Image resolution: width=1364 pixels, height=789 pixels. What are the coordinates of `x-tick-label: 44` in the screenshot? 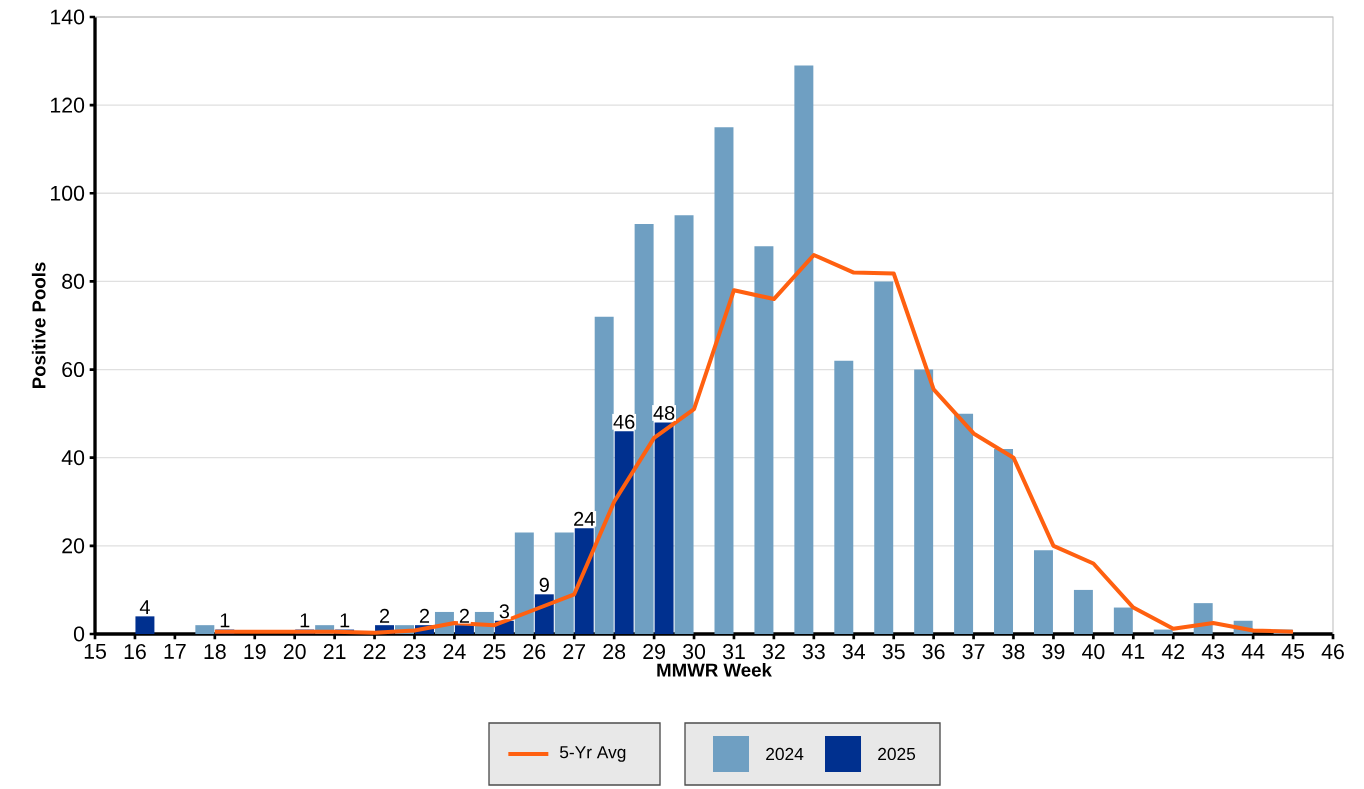 It's located at (1253, 651).